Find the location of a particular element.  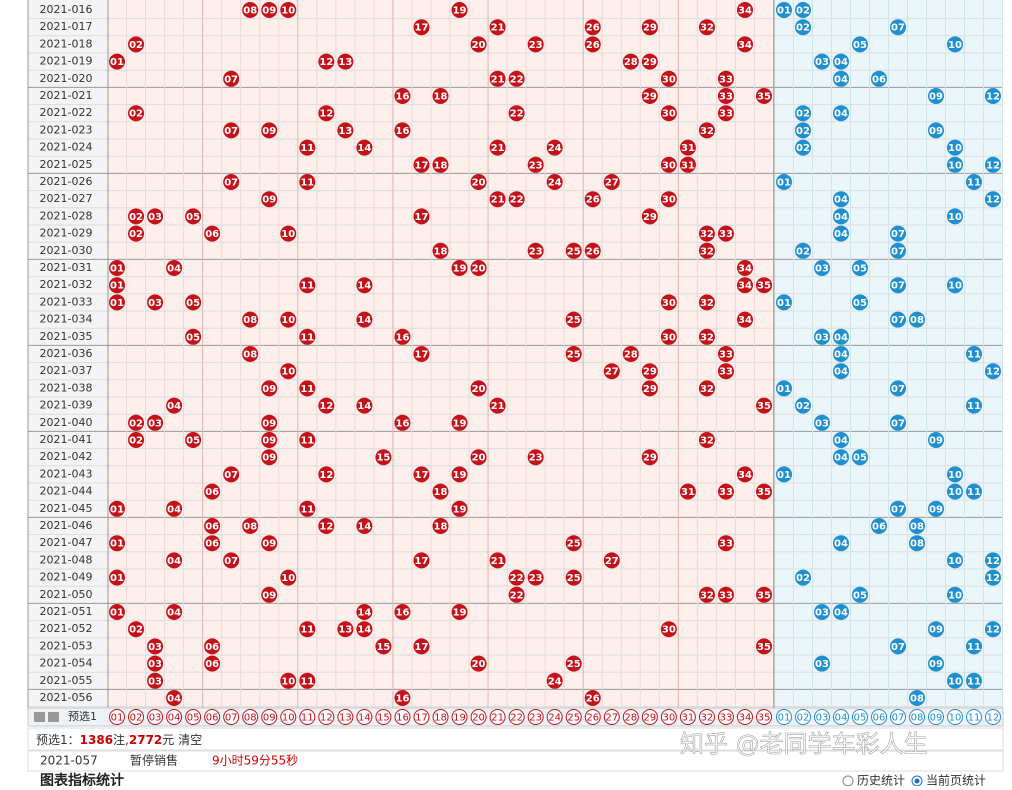

period-column-bg is located at coordinates (68, 354).